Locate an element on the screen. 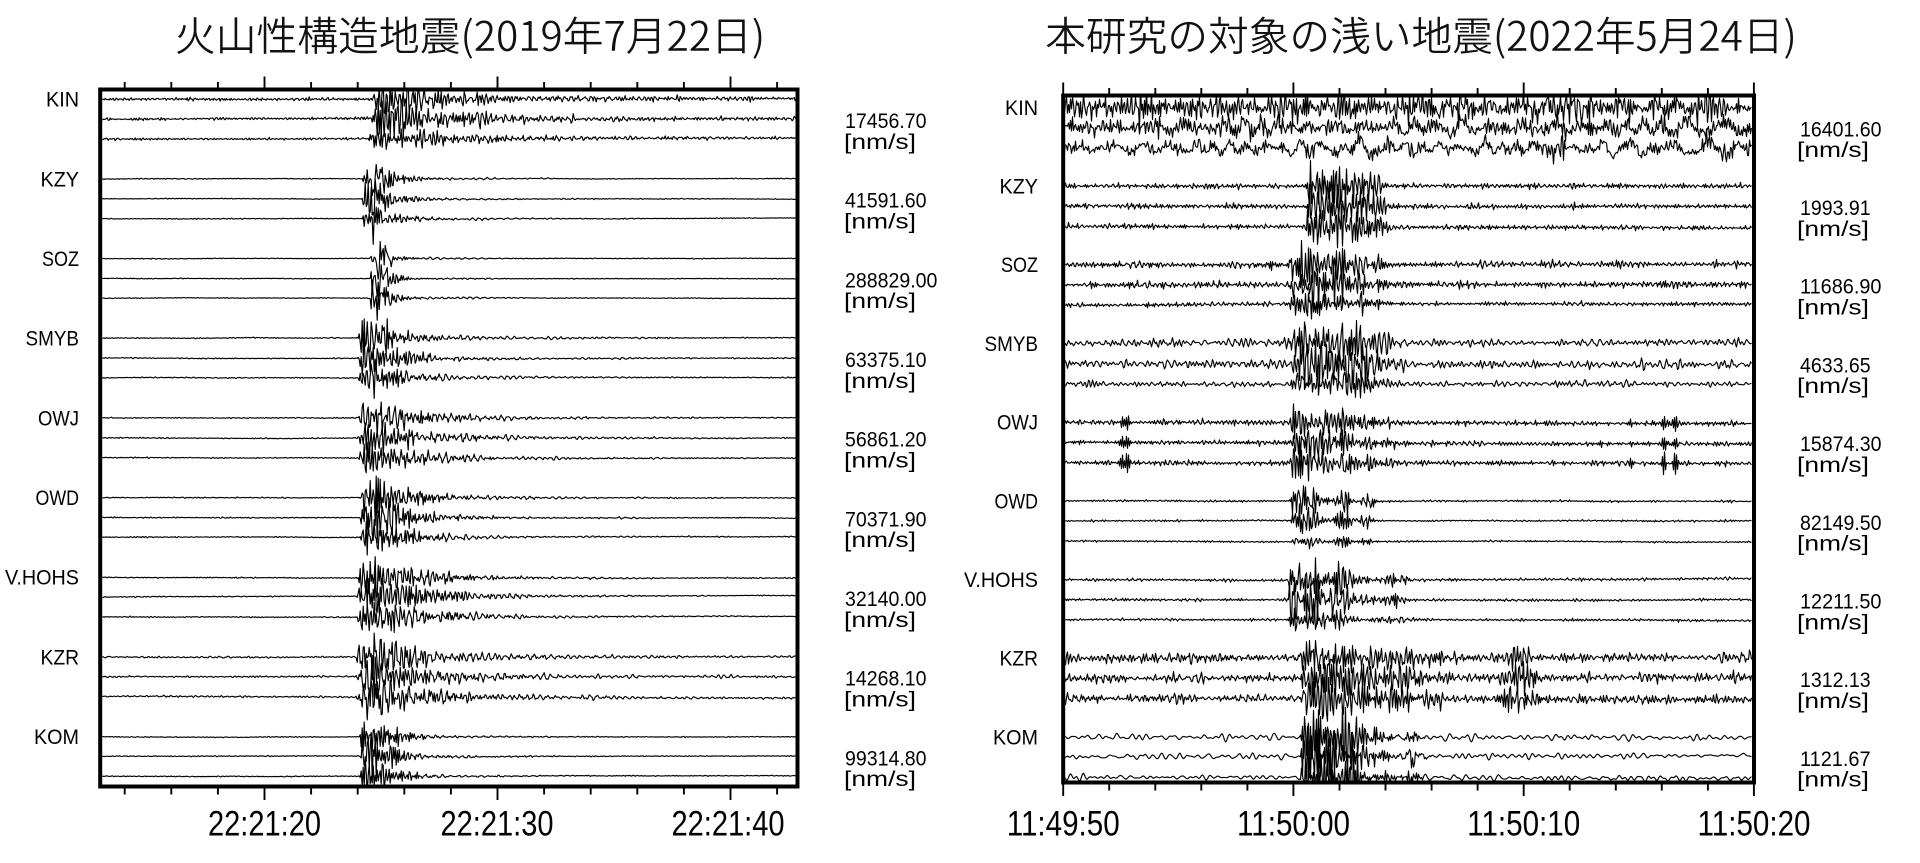 The image size is (1920, 863). svg-text: 288829.00 is located at coordinates (891, 280).